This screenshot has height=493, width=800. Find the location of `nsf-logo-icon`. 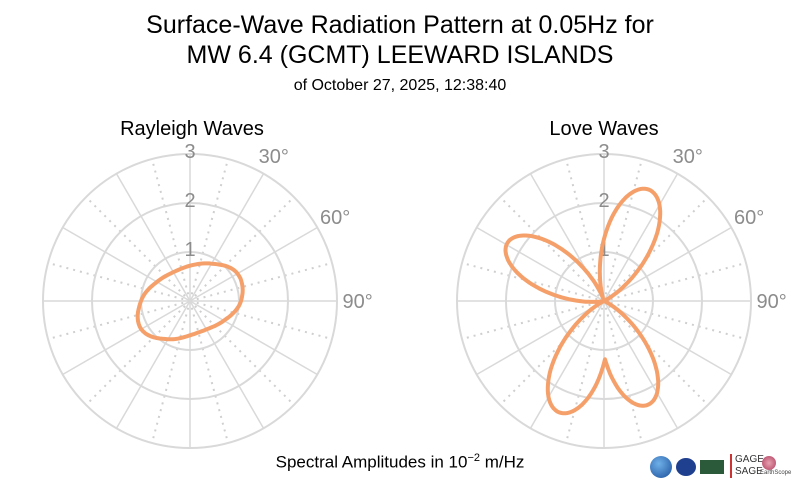

nsf-logo-icon is located at coordinates (661, 467).